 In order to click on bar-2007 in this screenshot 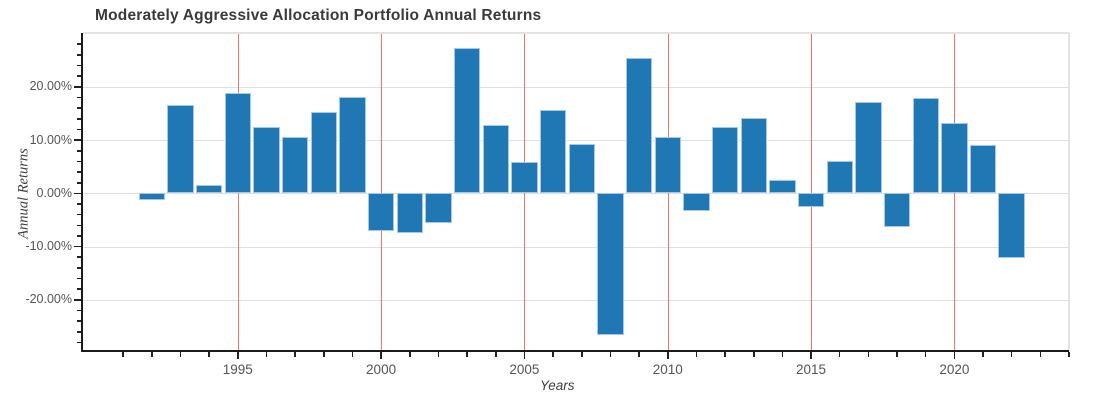, I will do `click(581, 168)`.